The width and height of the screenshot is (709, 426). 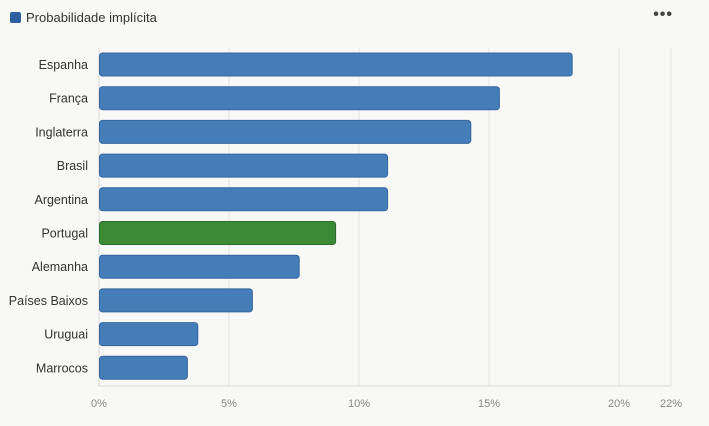 I want to click on category-label: Argentina, so click(x=61, y=200).